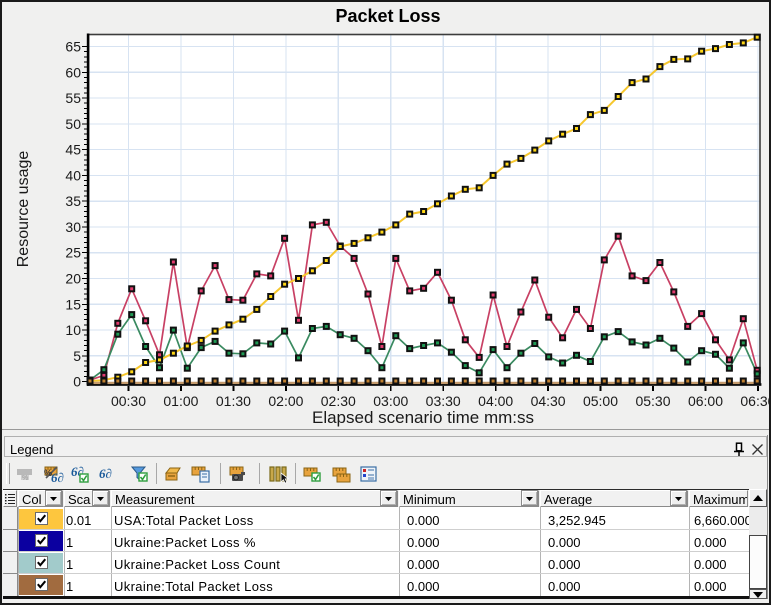  What do you see at coordinates (77, 356) in the screenshot?
I see `svg-text: 5` at bounding box center [77, 356].